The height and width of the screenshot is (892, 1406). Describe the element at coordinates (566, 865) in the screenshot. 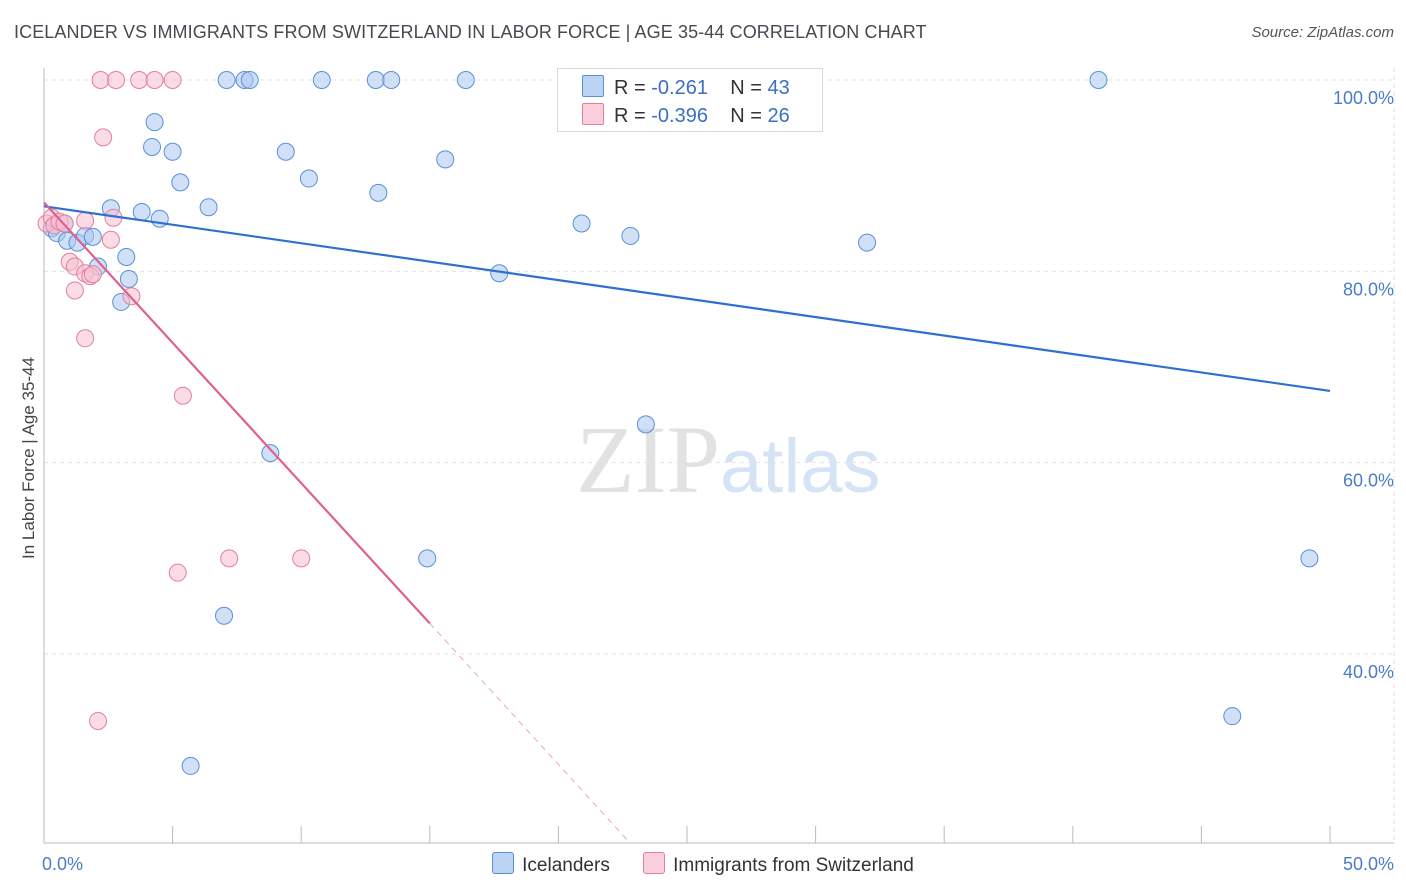

I see `legend-label-icelanders: Icelanders` at that location.